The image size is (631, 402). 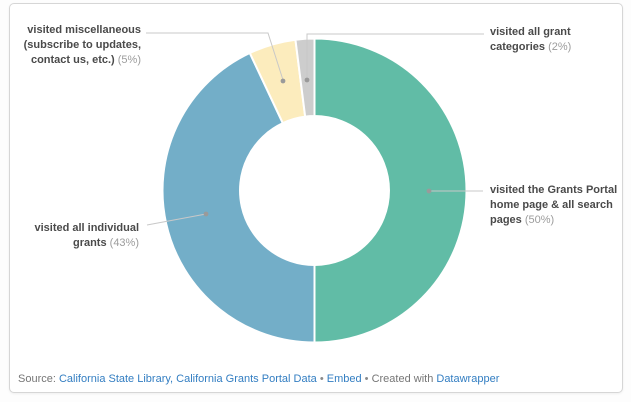 What do you see at coordinates (395, 56) in the screenshot?
I see `leader-line-categories` at bounding box center [395, 56].